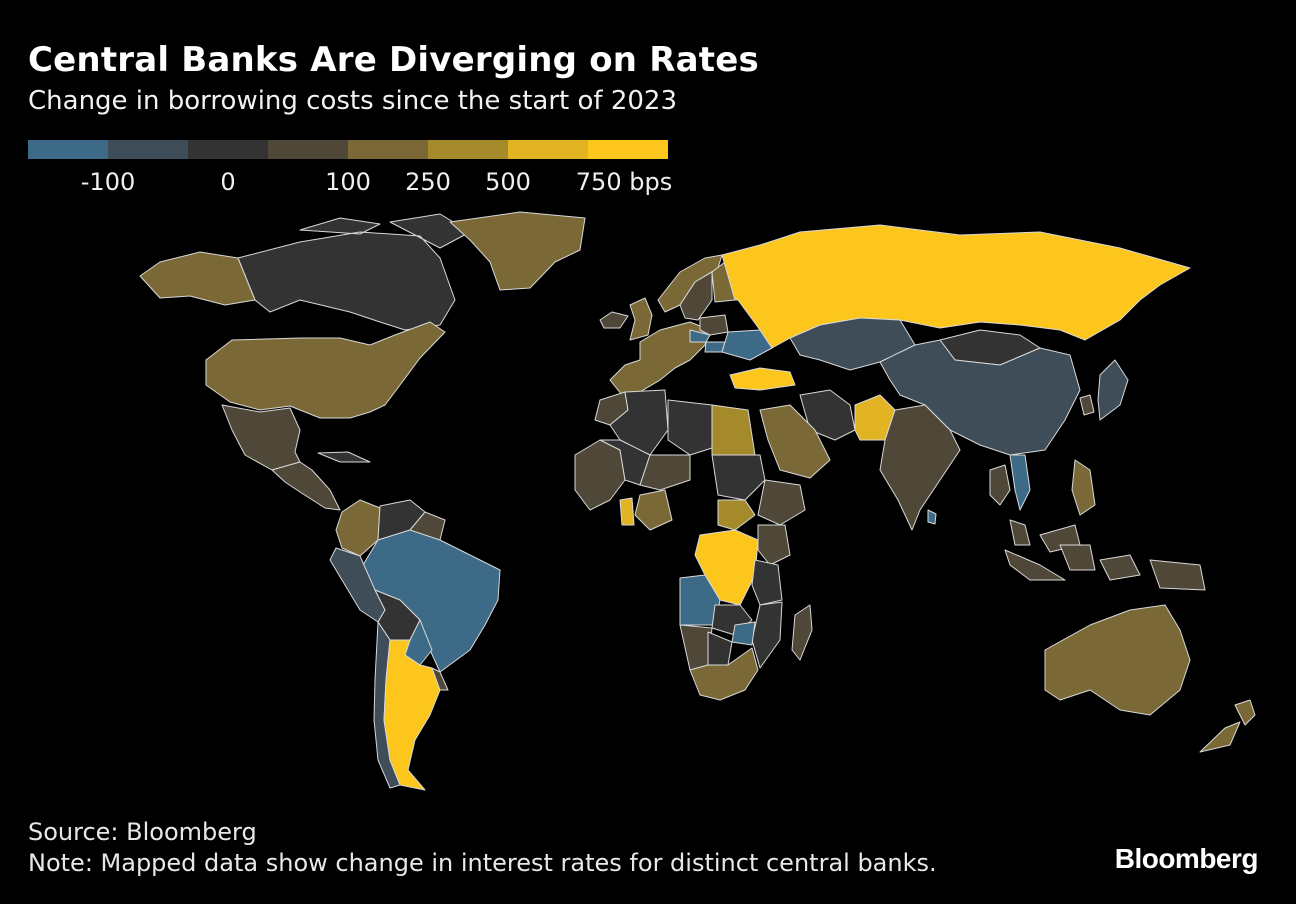  What do you see at coordinates (653, 510) in the screenshot?
I see `region-nigeria` at bounding box center [653, 510].